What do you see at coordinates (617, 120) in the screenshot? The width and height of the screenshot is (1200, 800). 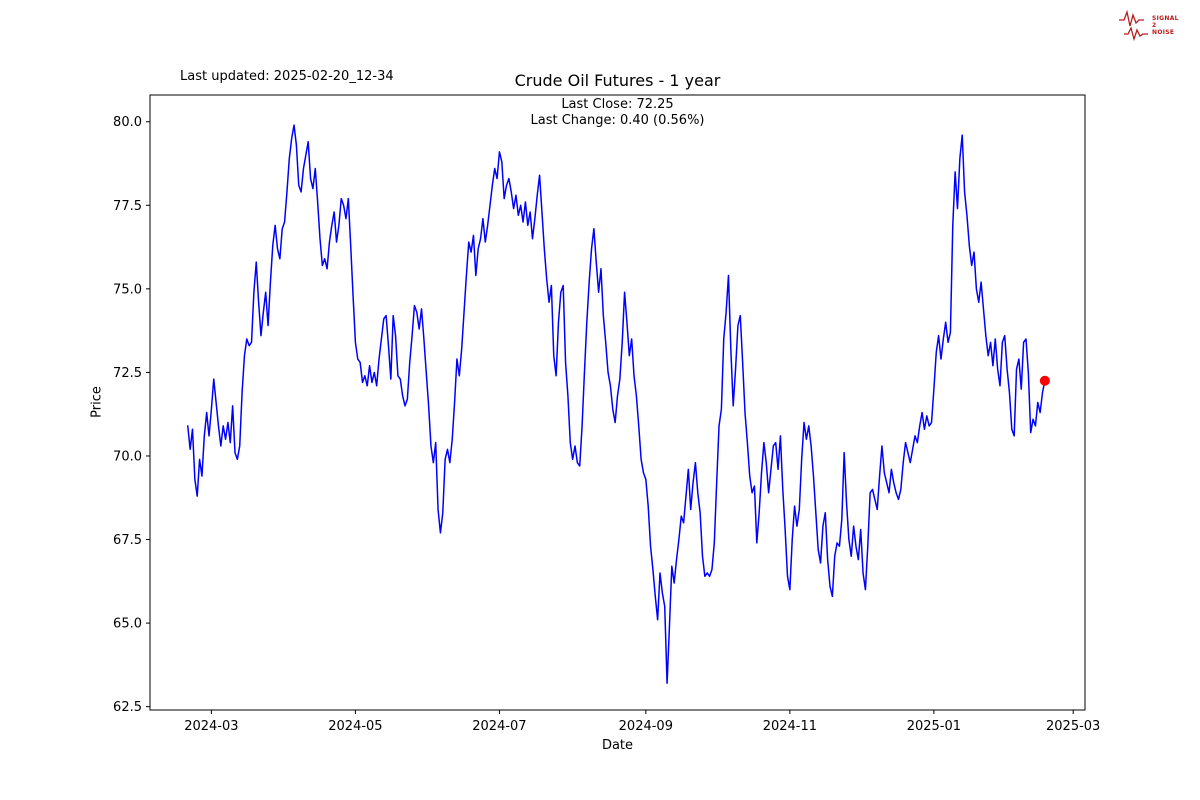 I see `last-change-label: Last Change: 0.40 (0.56%)` at bounding box center [617, 120].